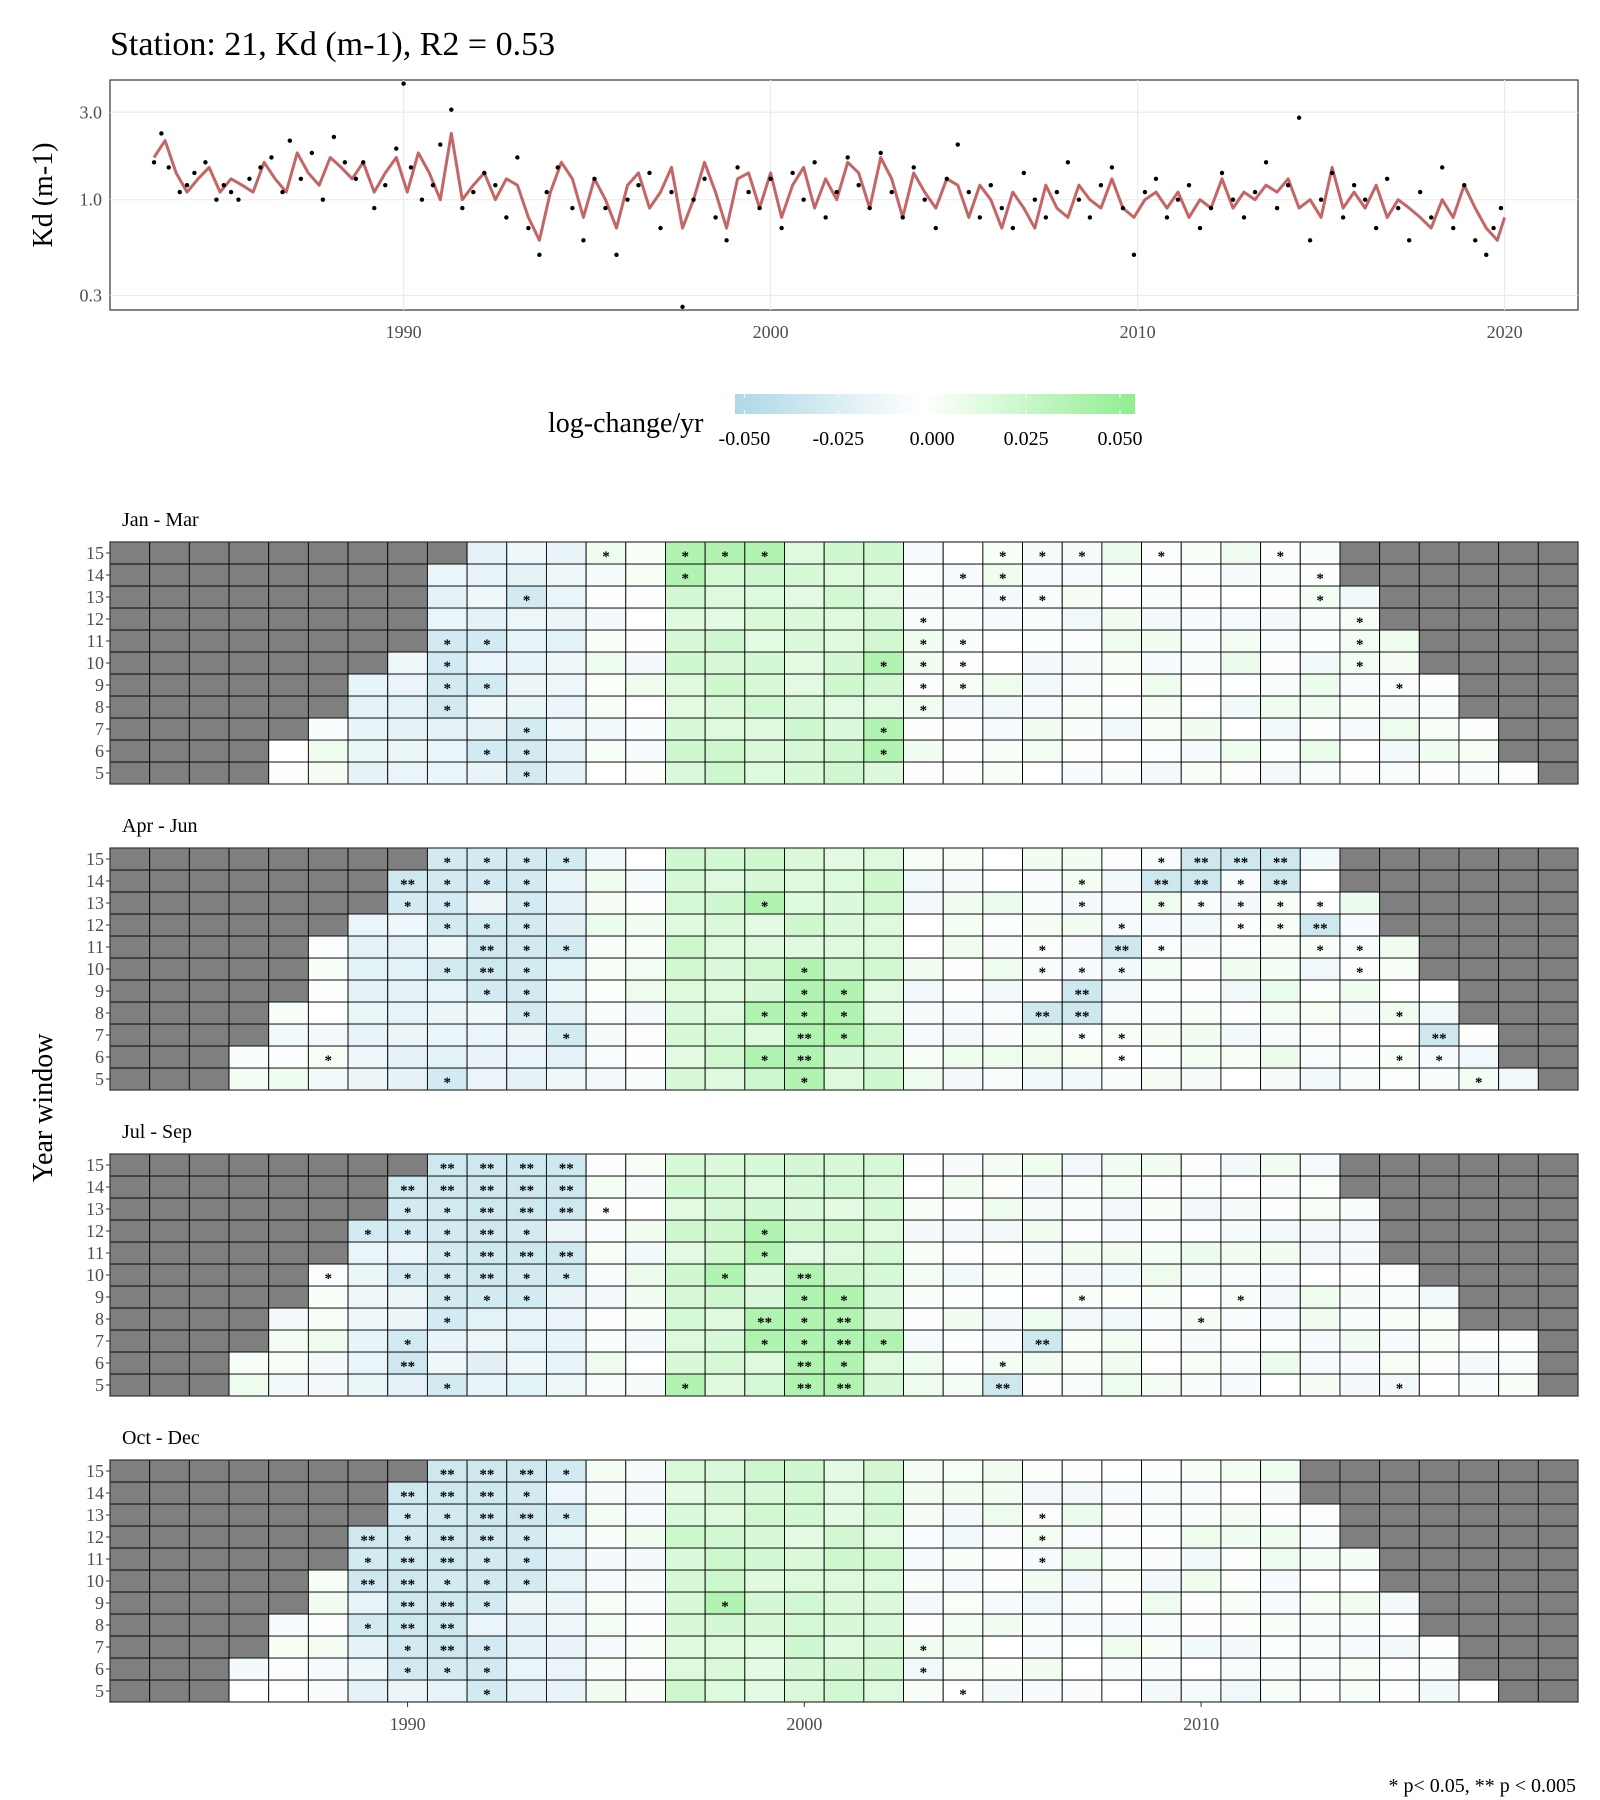  What do you see at coordinates (99, 1647) in the screenshot?
I see `year-window-tick: 7` at bounding box center [99, 1647].